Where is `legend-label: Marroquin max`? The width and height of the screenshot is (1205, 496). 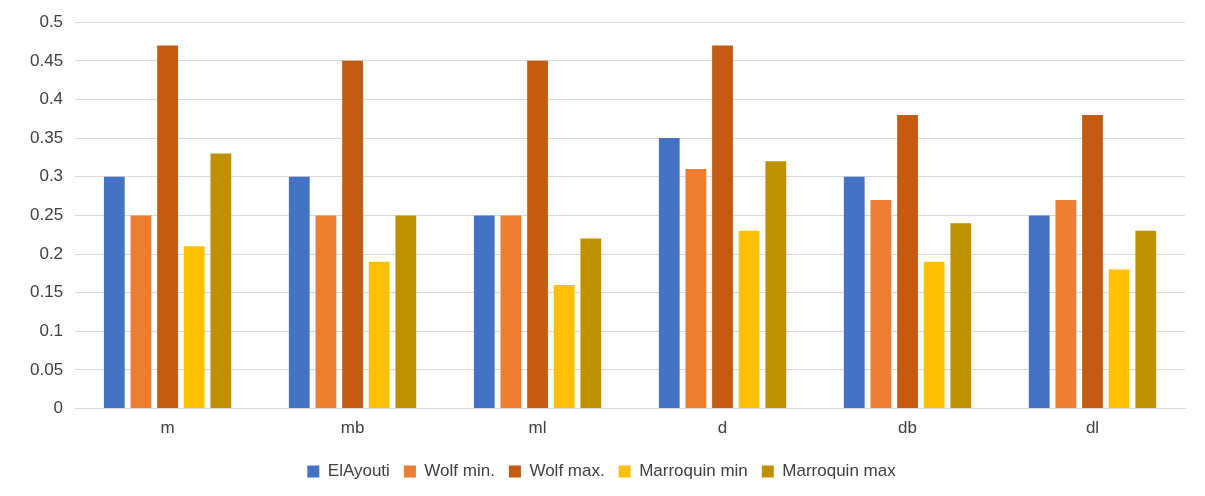
legend-label: Marroquin max is located at coordinates (839, 471).